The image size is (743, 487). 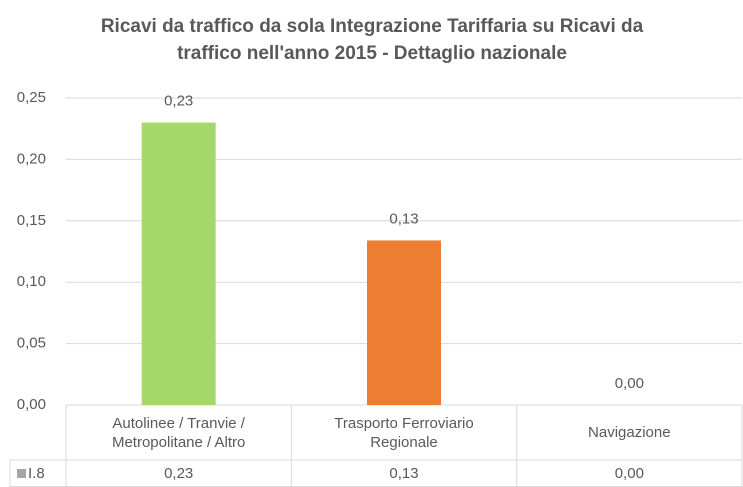 I want to click on legend-label: I.8, so click(x=36, y=473).